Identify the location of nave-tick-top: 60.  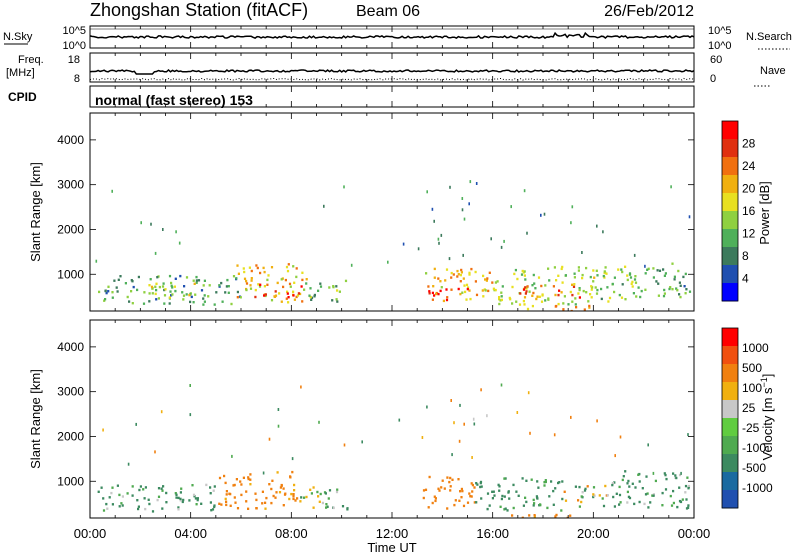
(716, 60).